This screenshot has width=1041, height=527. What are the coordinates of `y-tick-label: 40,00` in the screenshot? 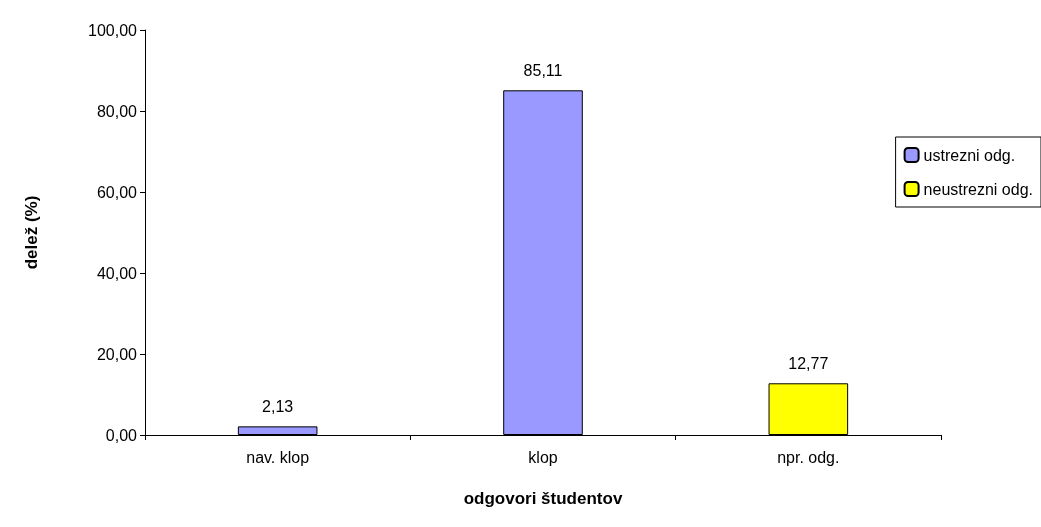 It's located at (117, 273).